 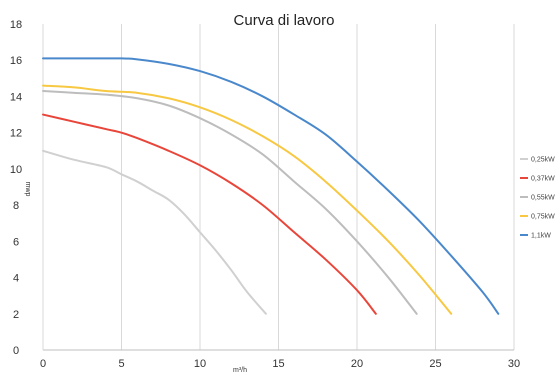 What do you see at coordinates (357, 364) in the screenshot?
I see `x-tick-label: 20` at bounding box center [357, 364].